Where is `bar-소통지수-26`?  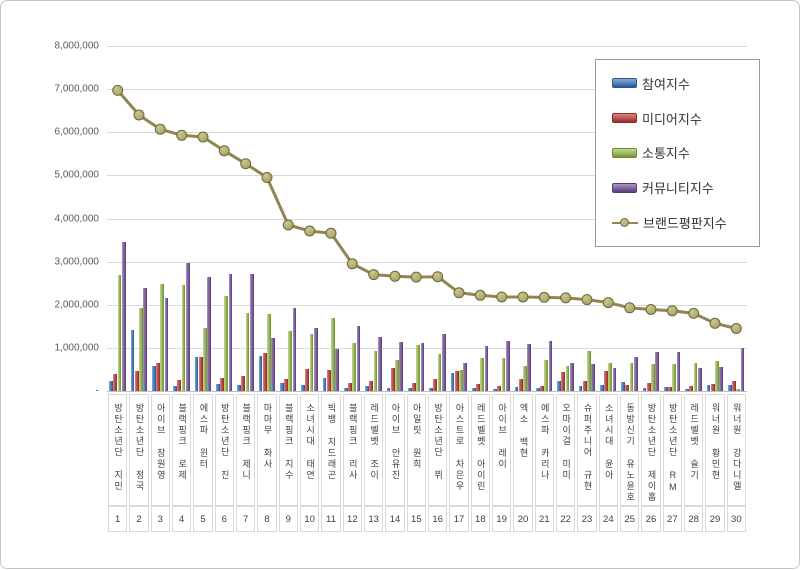 bar-소통지수-26 is located at coordinates (653, 377).